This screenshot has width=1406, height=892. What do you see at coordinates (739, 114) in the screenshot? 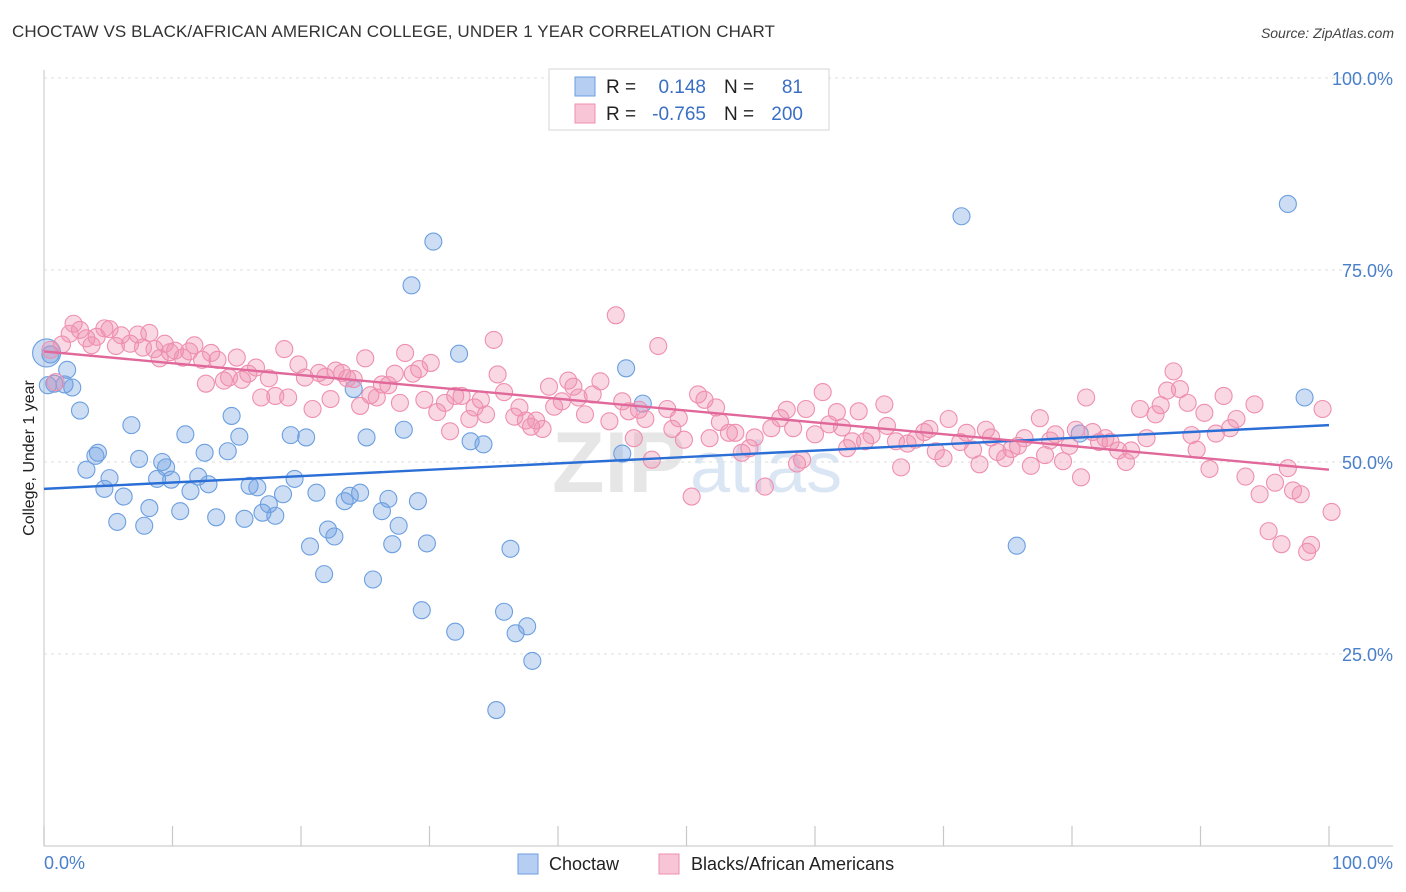
I see `legend-n-label-2: N =` at bounding box center [739, 114].